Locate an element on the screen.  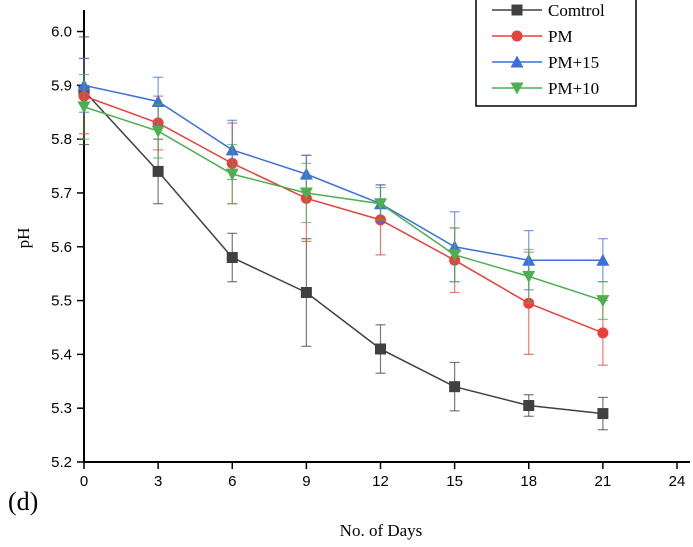
x-tick-label: 15 is located at coordinates (454, 481).